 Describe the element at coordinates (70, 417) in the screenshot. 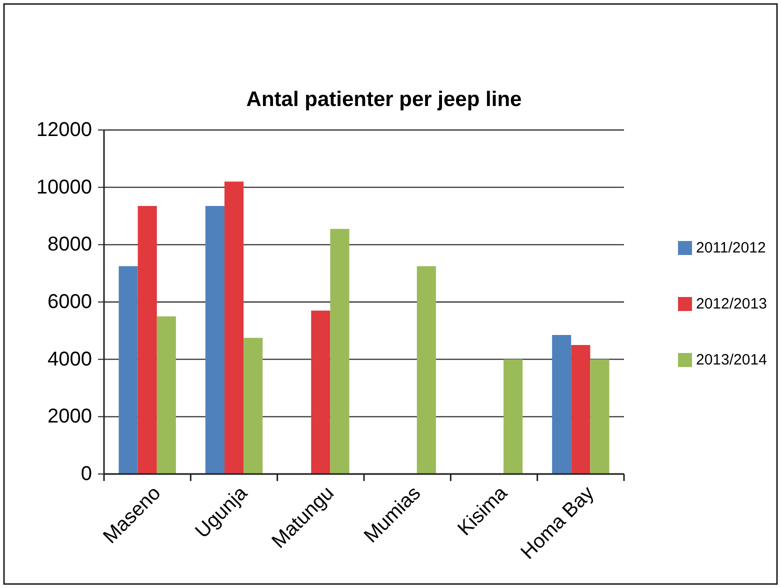

I see `y-tick-label: 2000` at that location.